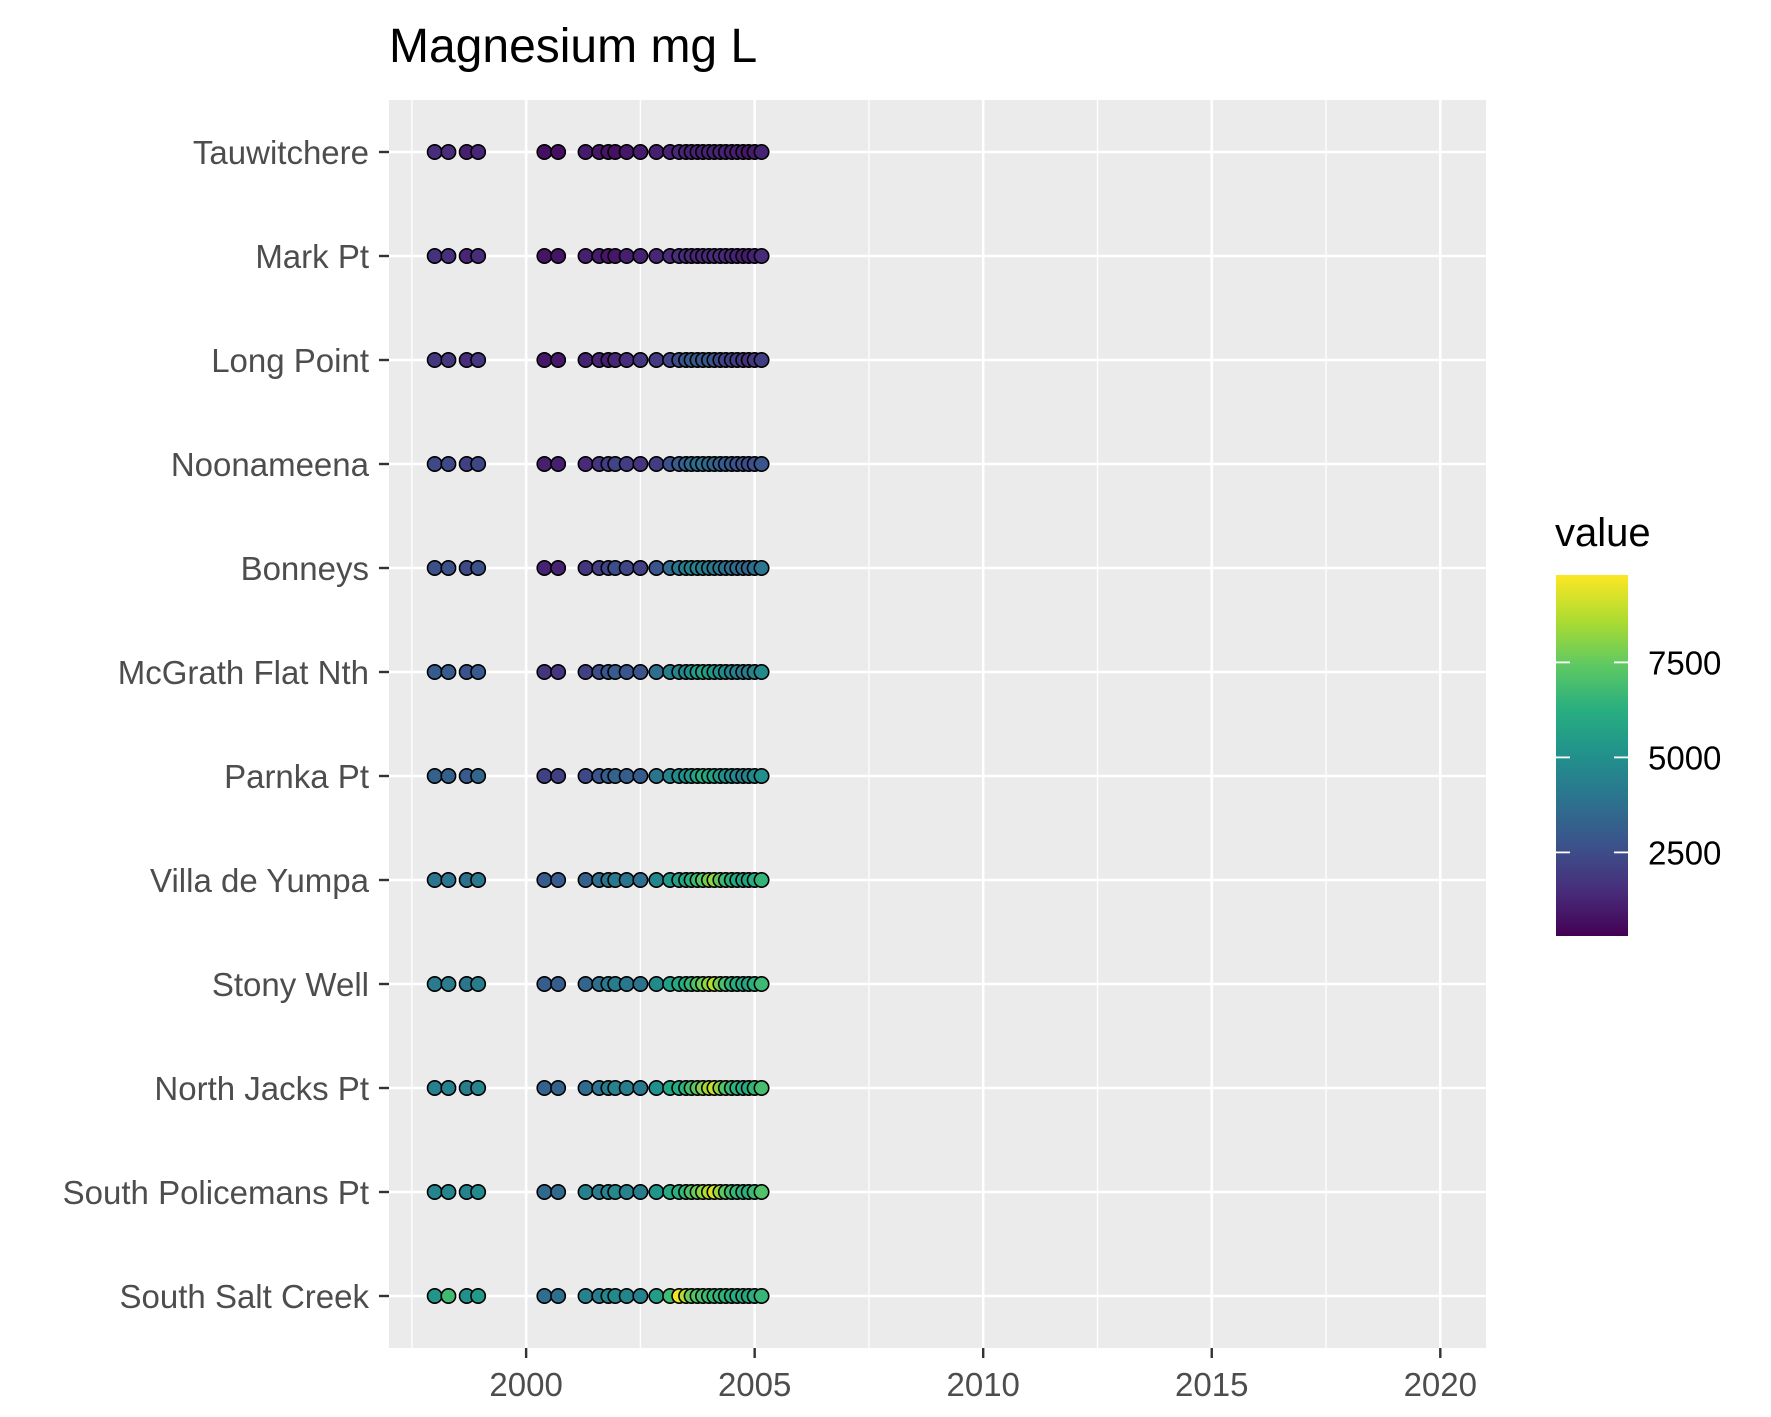 The width and height of the screenshot is (1771, 1417). I want to click on y-tick-label: Bonneys, so click(305, 568).